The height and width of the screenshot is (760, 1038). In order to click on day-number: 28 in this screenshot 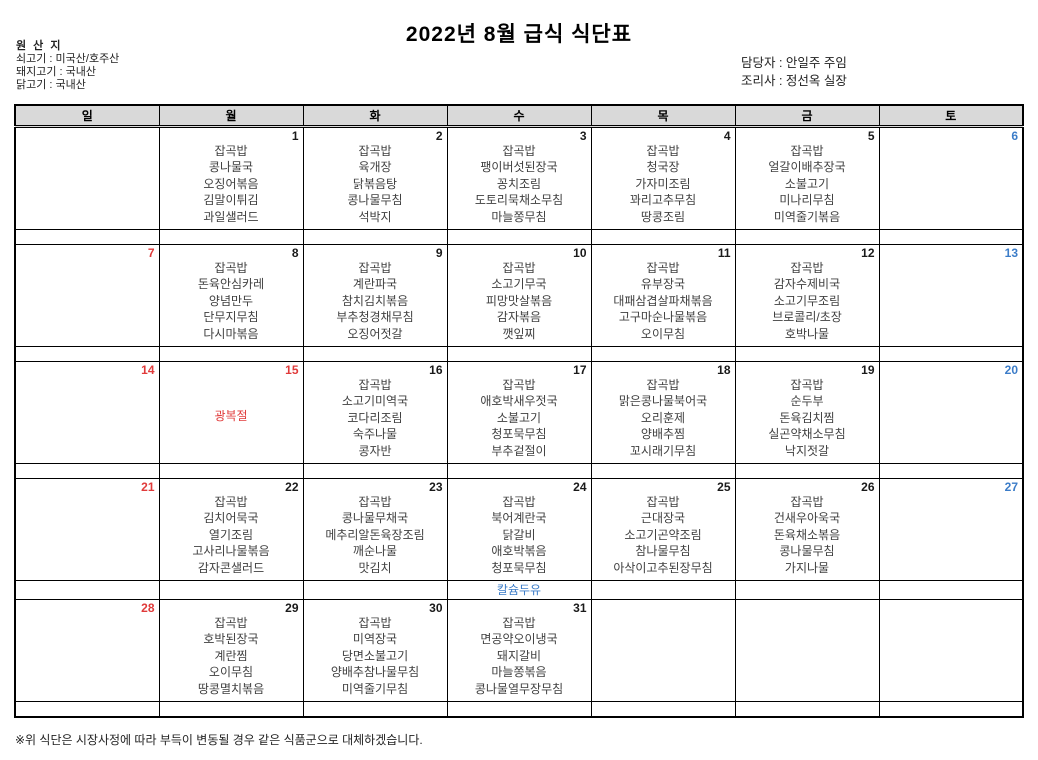, I will do `click(148, 608)`.